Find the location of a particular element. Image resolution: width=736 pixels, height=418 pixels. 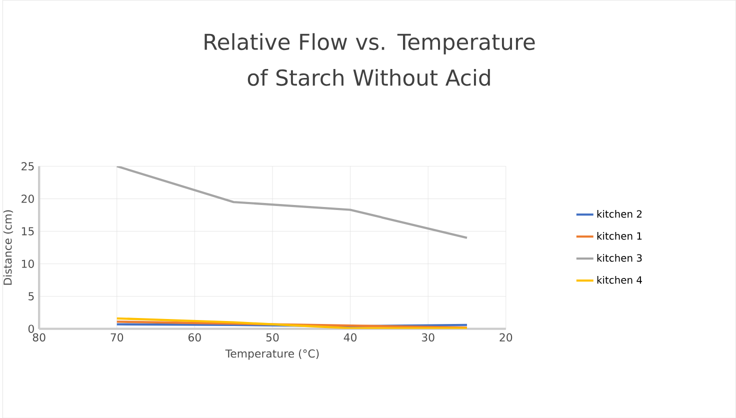

y-tick-label: 15 is located at coordinates (28, 231).